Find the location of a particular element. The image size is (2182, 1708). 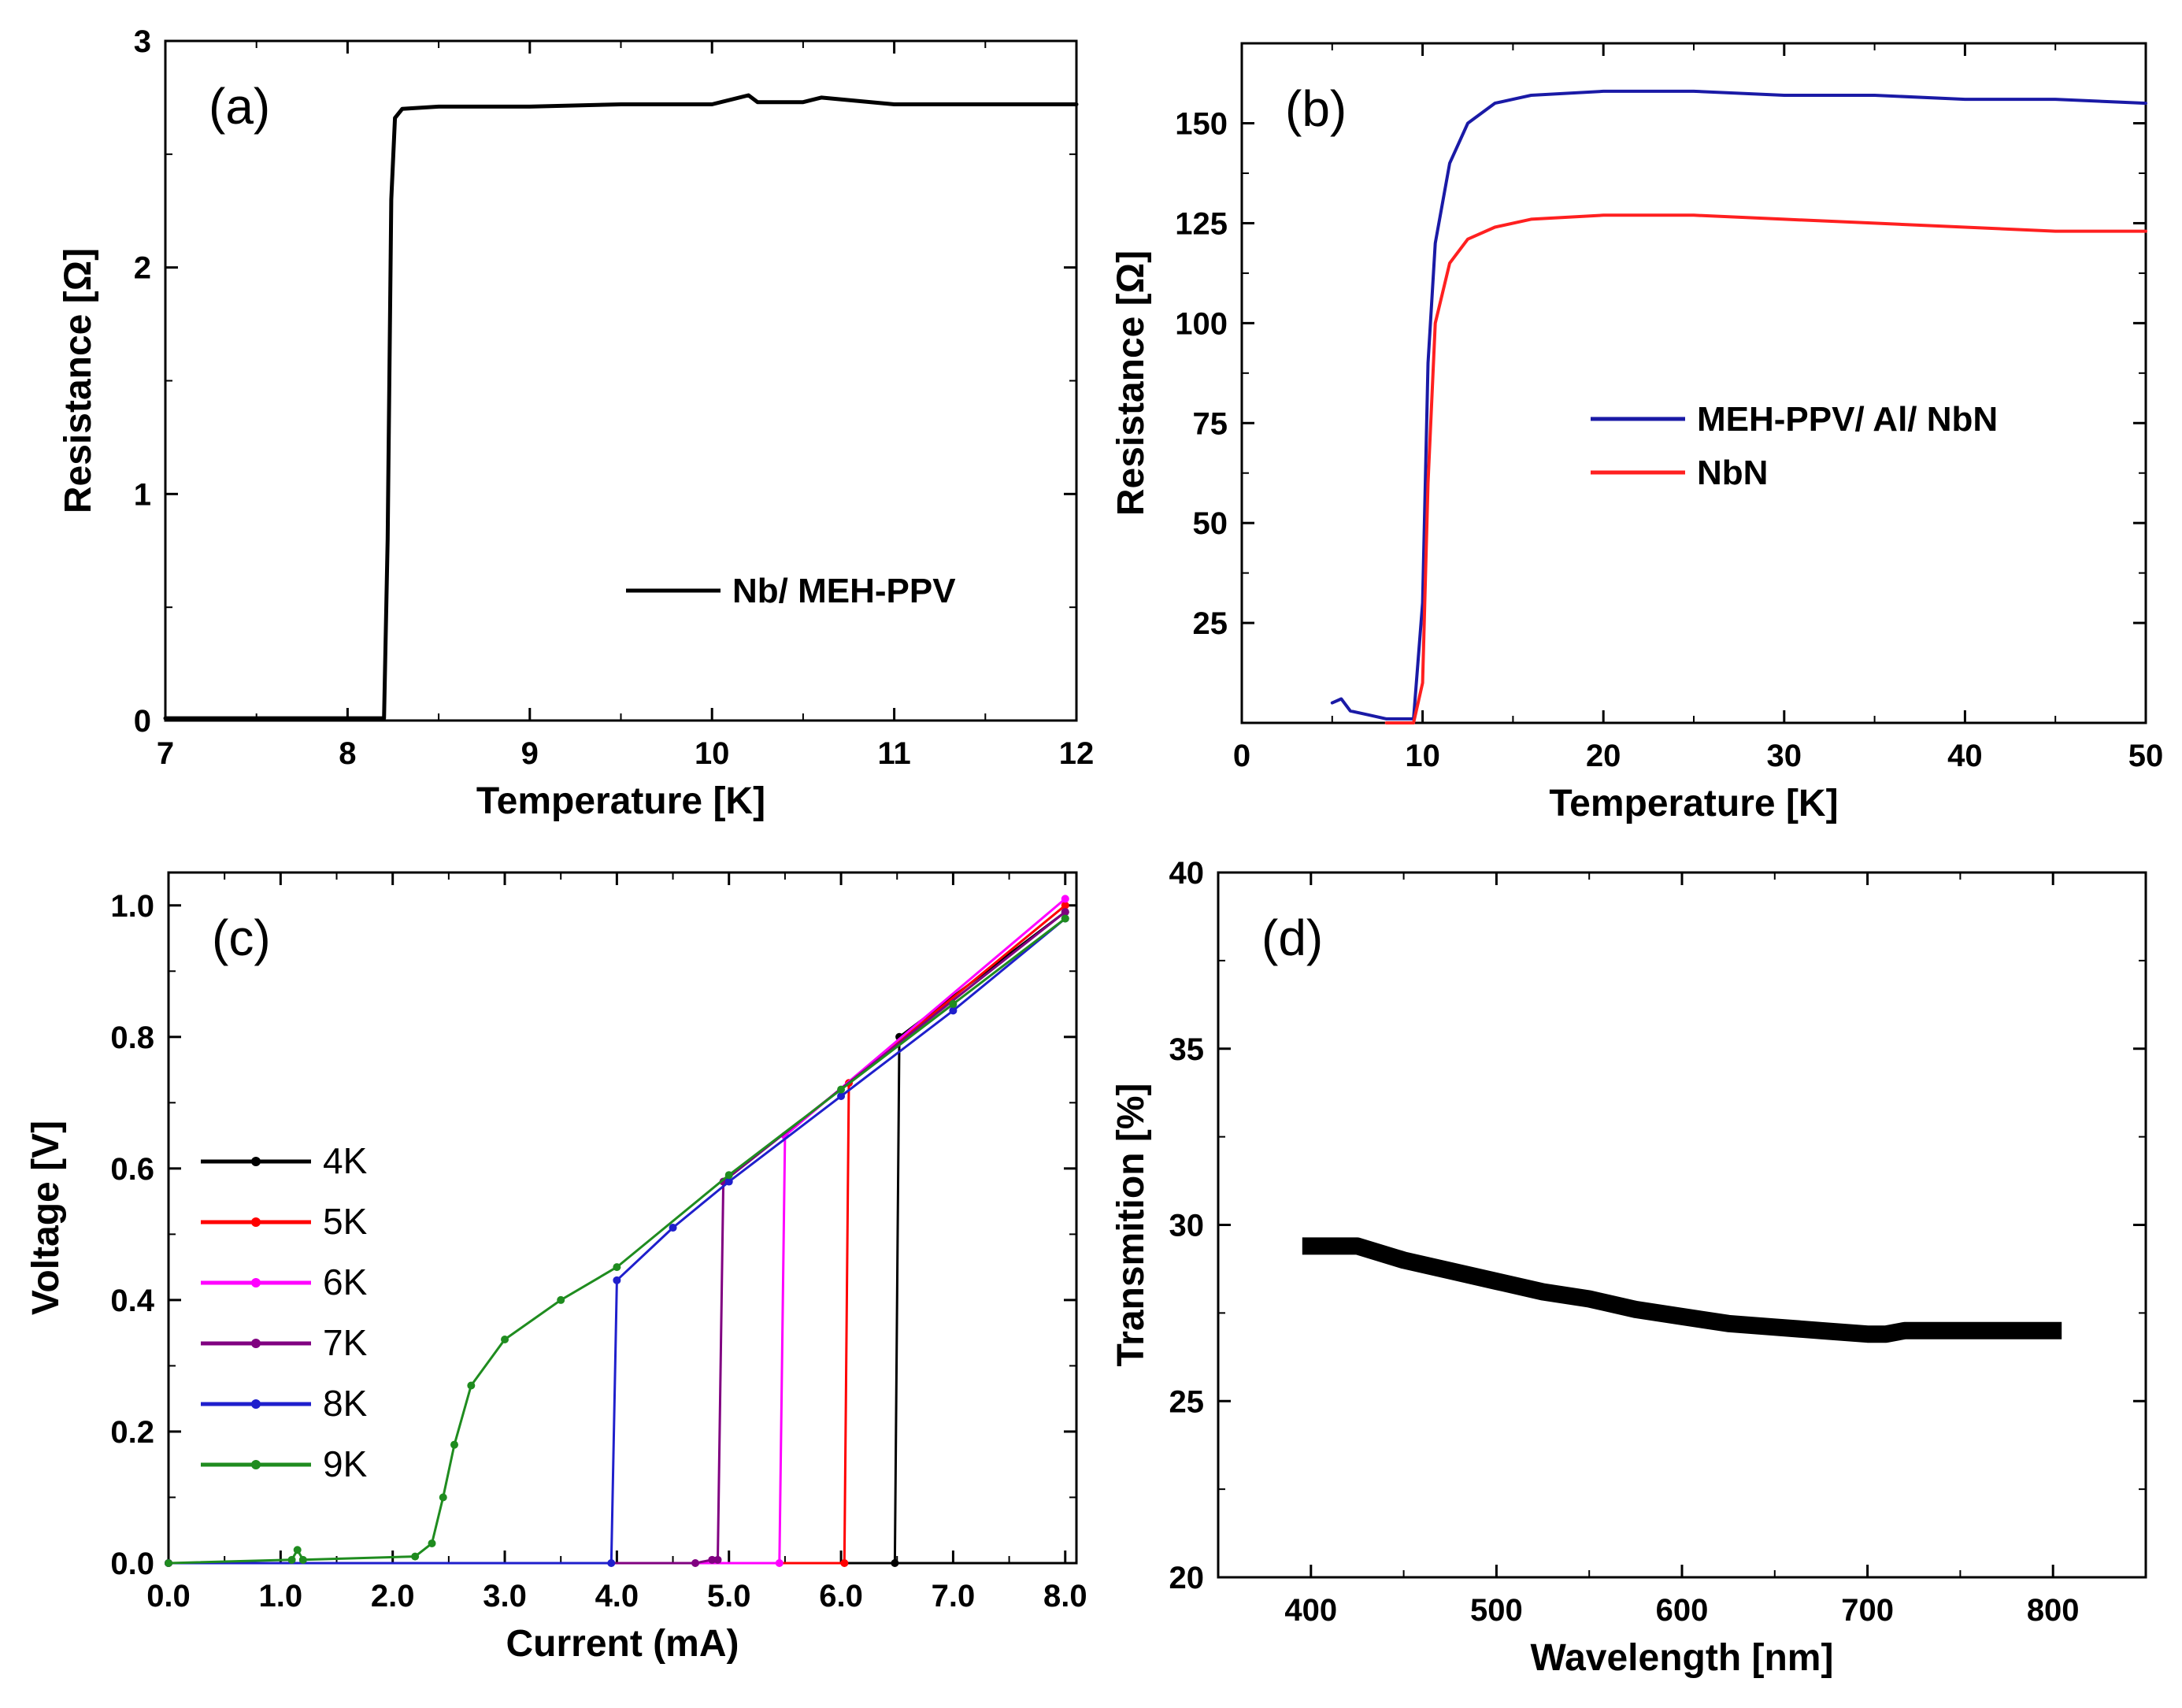

panel-label-c: (c) is located at coordinates (242, 938).